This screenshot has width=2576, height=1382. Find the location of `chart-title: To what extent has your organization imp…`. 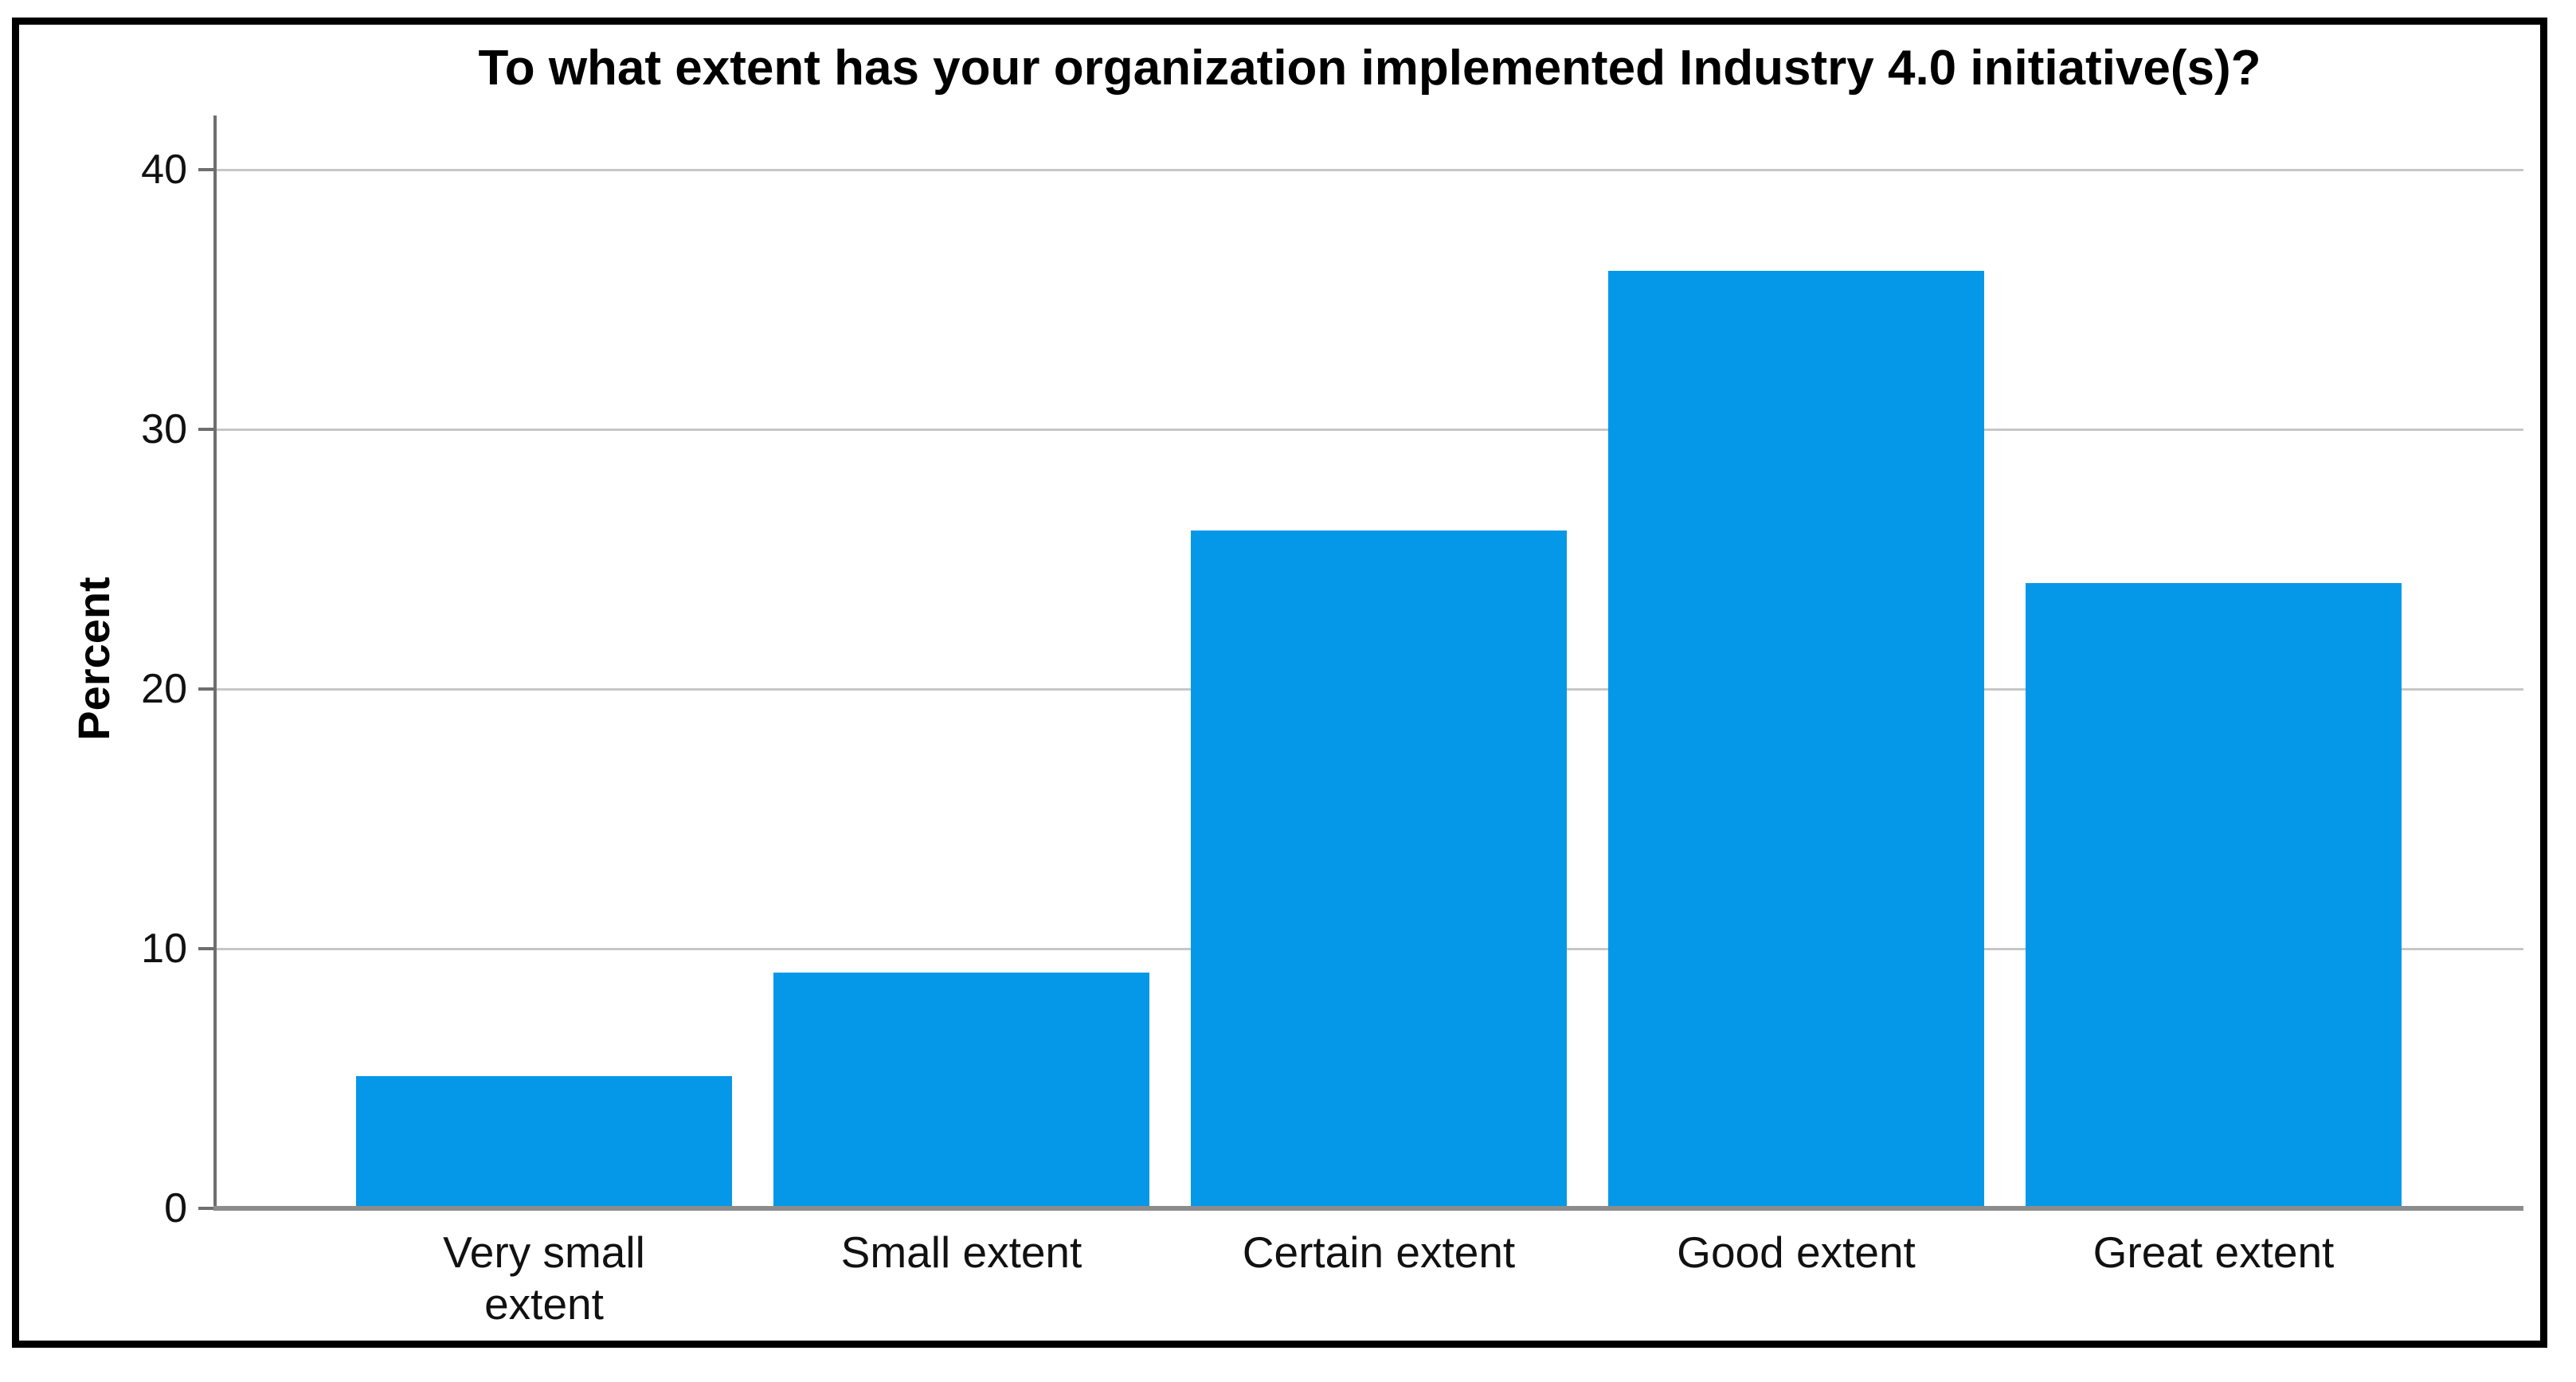

chart-title: To what extent has your organization imp… is located at coordinates (1369, 68).